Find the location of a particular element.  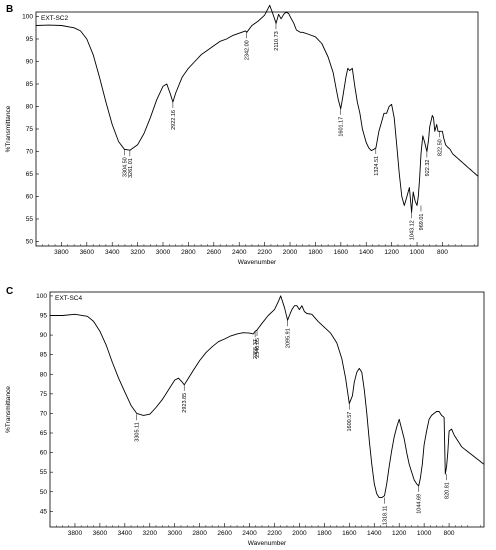

peak-label: 2110.73 is located at coordinates (277, 40).